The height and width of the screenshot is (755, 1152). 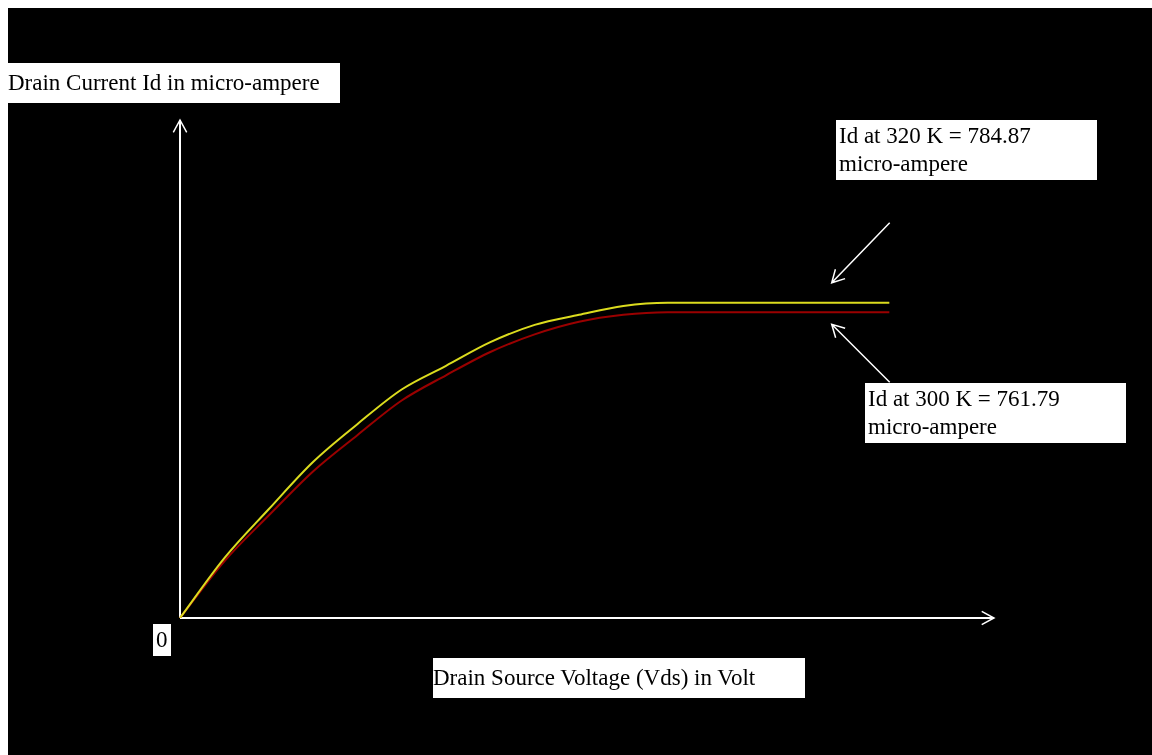 What do you see at coordinates (162, 640) in the screenshot?
I see `text: 0` at bounding box center [162, 640].